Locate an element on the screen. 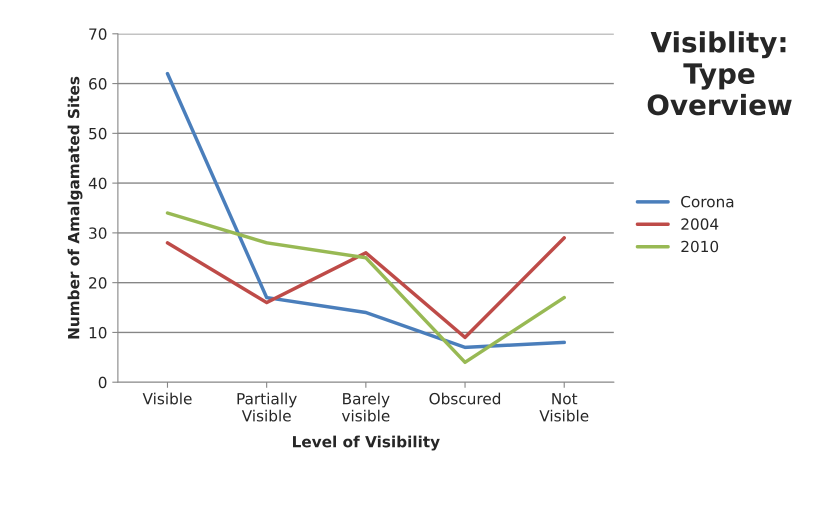  y-tick-label: 0 is located at coordinates (102, 382).